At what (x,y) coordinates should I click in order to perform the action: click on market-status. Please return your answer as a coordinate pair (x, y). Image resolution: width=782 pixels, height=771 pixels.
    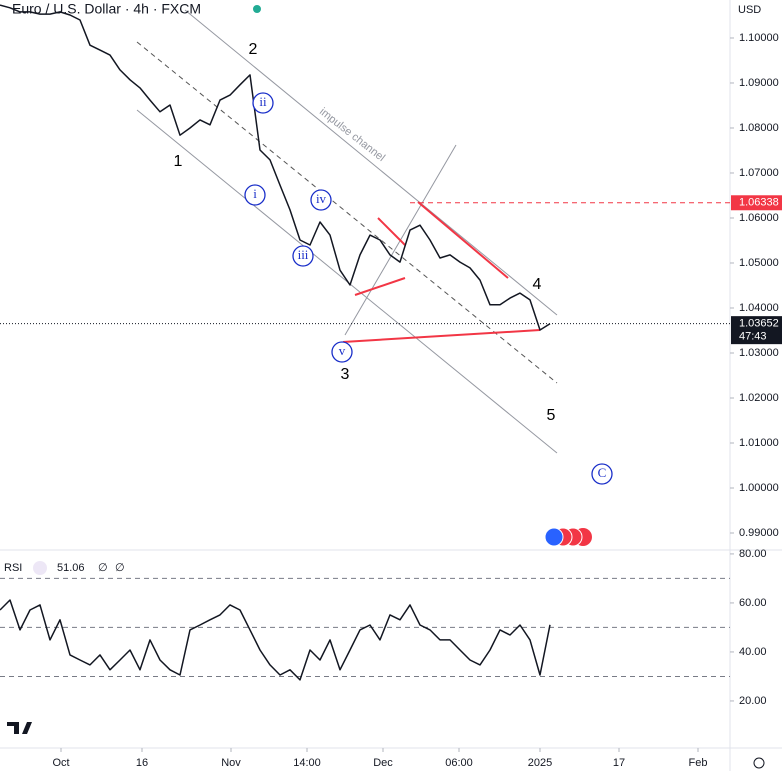
    Looking at the image, I should click on (257, 9).